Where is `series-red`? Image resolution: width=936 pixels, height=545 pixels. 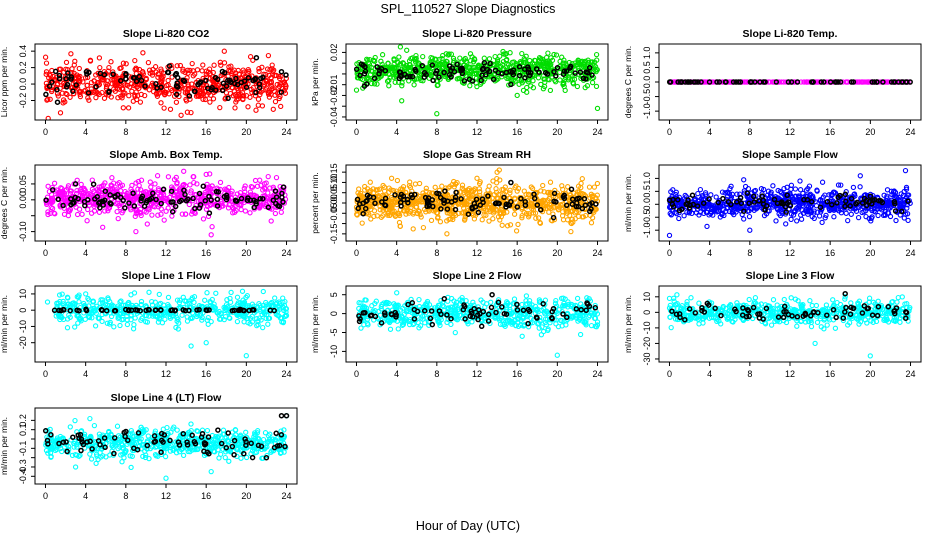 series-red is located at coordinates (166, 84).